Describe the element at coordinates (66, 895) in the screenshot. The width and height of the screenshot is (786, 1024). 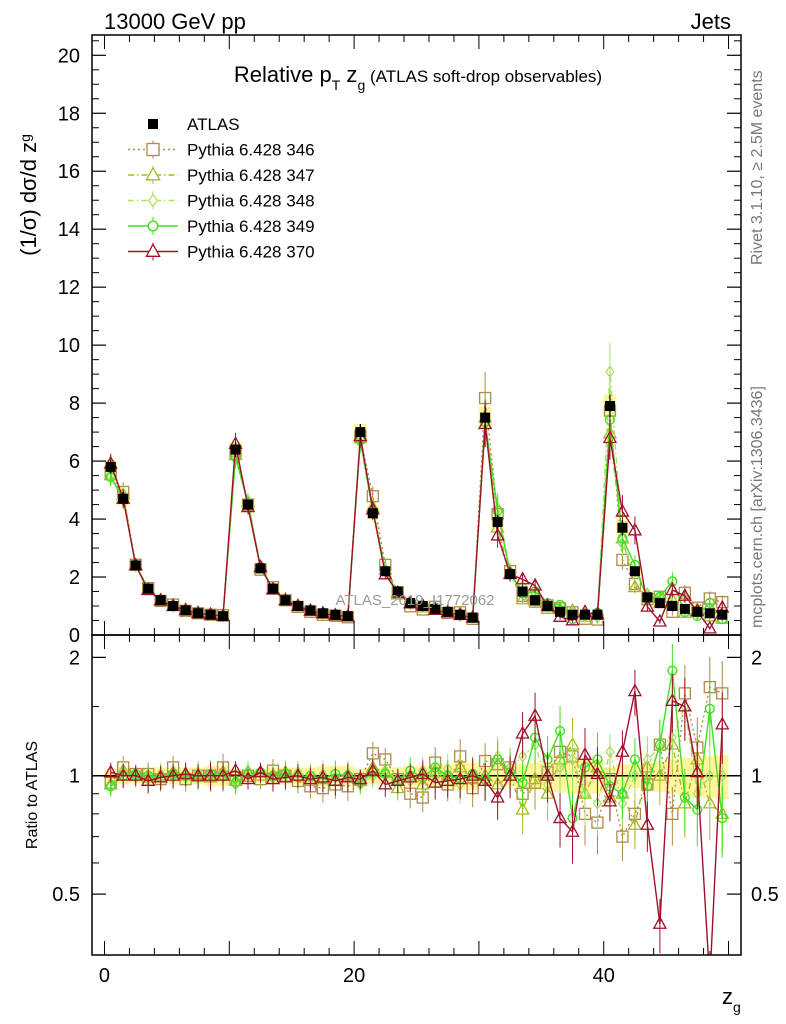
I see `ratio-y-tick-label: 0.5` at that location.